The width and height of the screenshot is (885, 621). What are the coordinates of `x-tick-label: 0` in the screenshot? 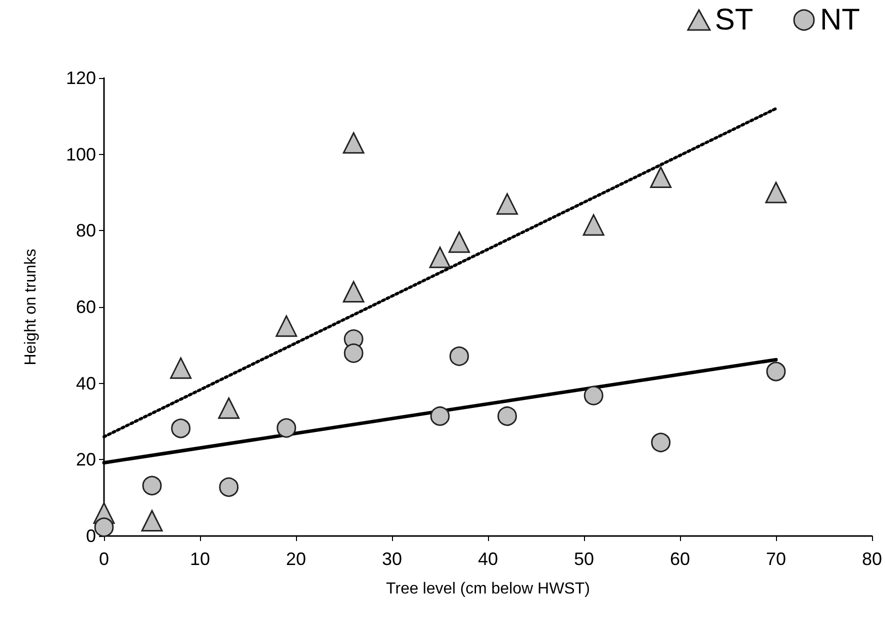 It's located at (104, 559).